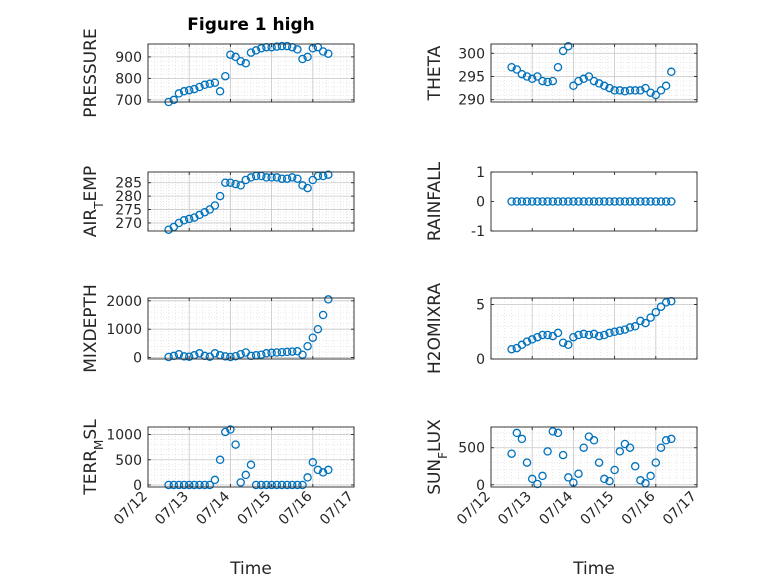 The width and height of the screenshot is (778, 583). I want to click on y-tick-label: 900, so click(128, 58).